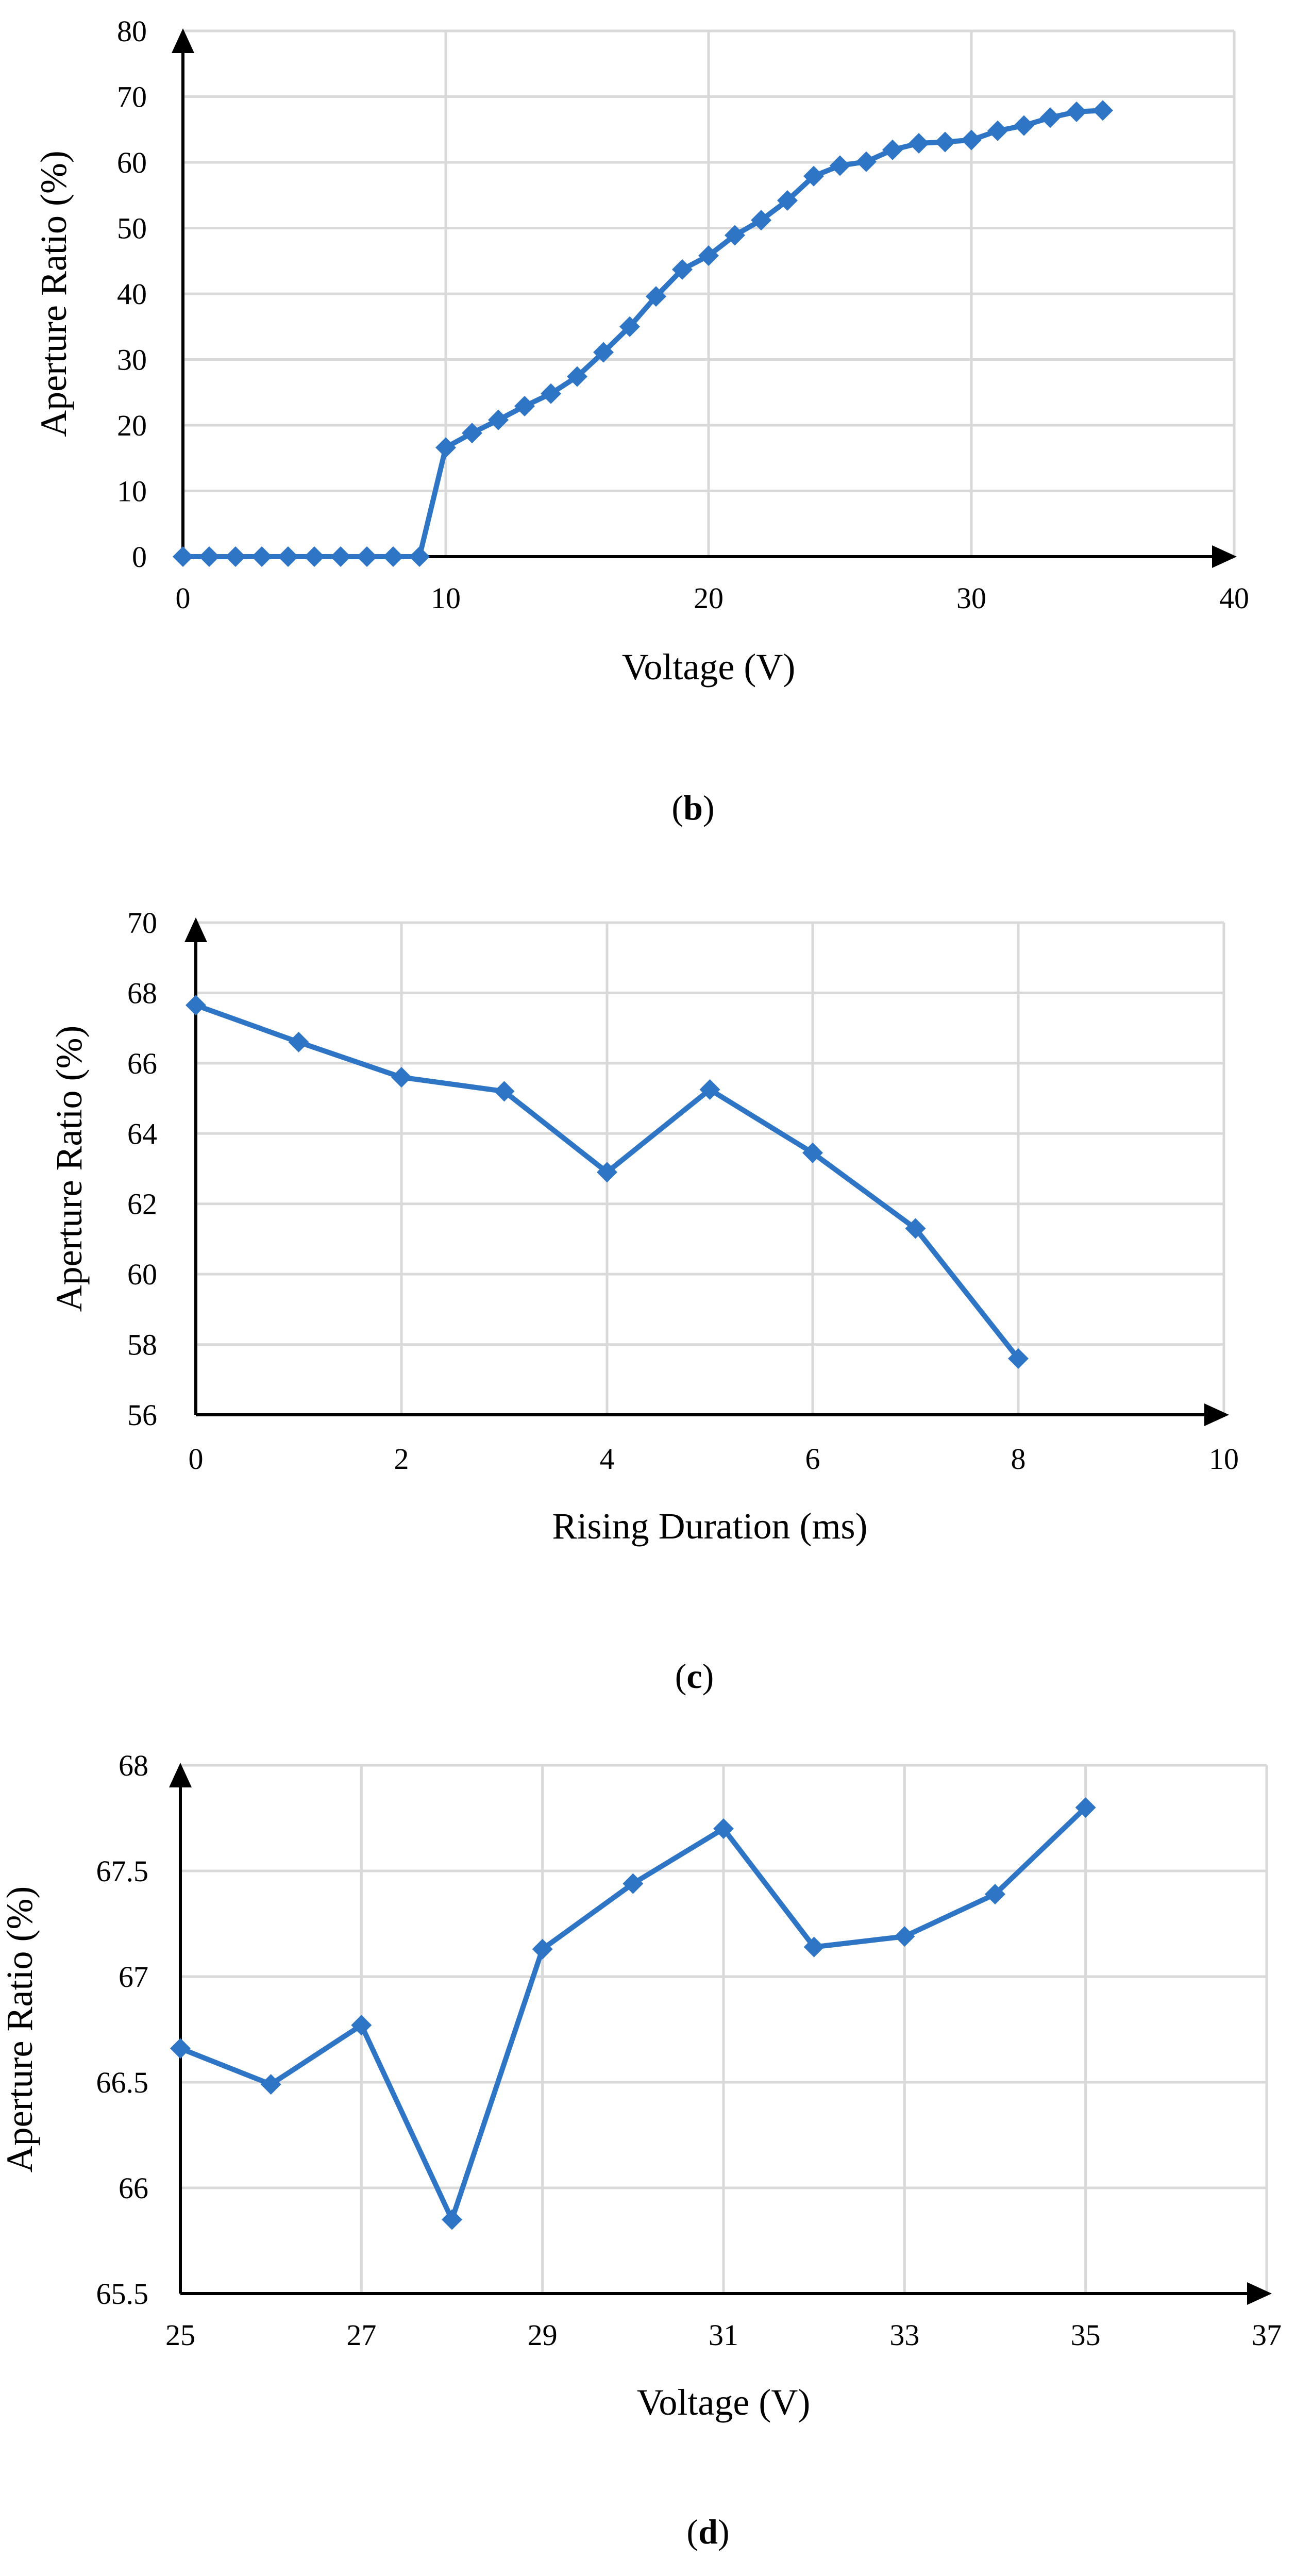  I want to click on y-tick-label: 67, so click(133, 1977).